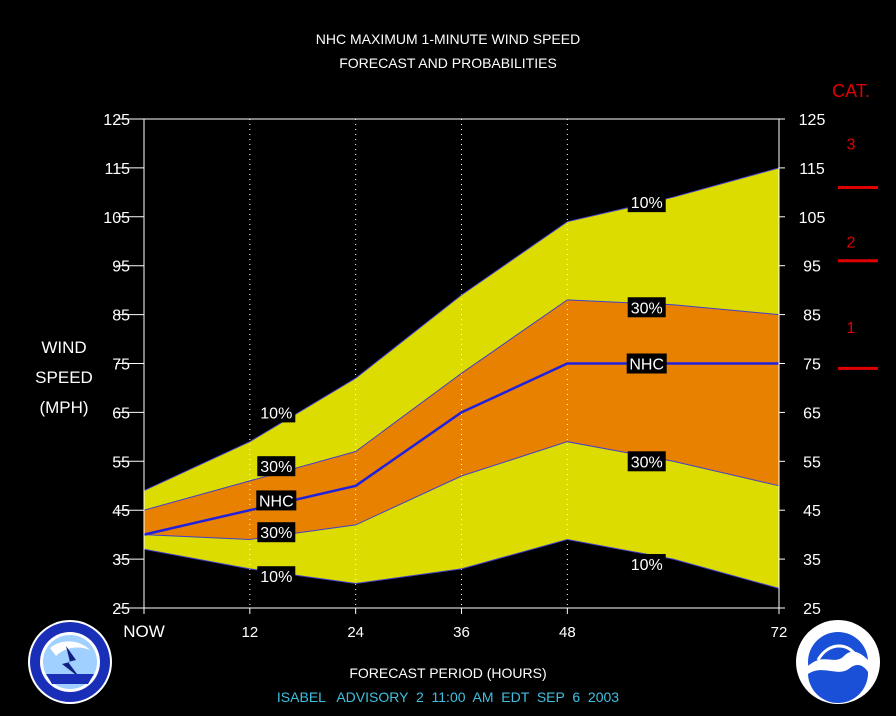 The image size is (896, 716). Describe the element at coordinates (121, 560) in the screenshot. I see `y-tick-label-left-35: 35` at that location.